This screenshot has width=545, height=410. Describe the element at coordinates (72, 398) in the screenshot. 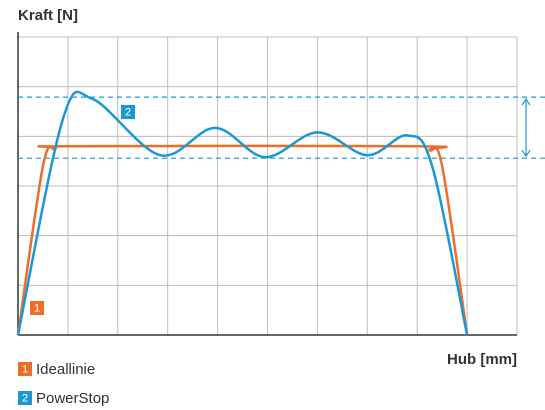

I see `legend-label: PowerStop` at that location.